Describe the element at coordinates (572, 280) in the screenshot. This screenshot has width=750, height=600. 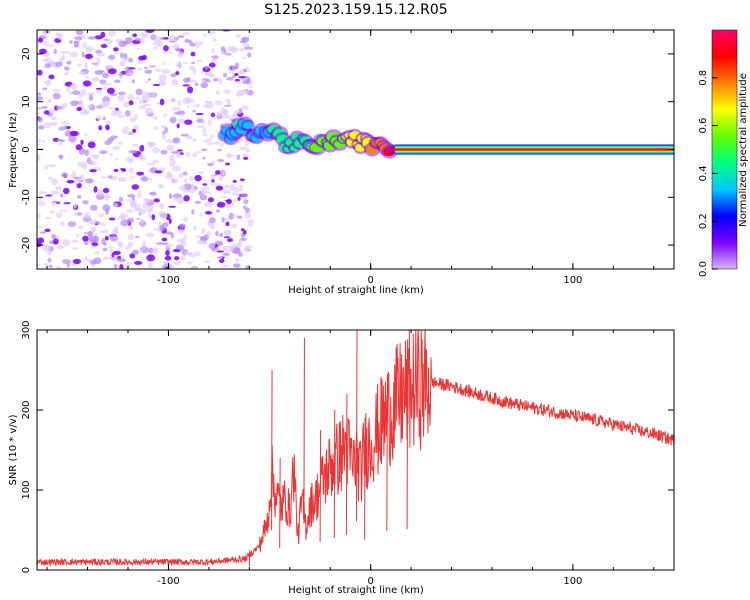
I see `spectrogram-x-tick-label: 100` at that location.